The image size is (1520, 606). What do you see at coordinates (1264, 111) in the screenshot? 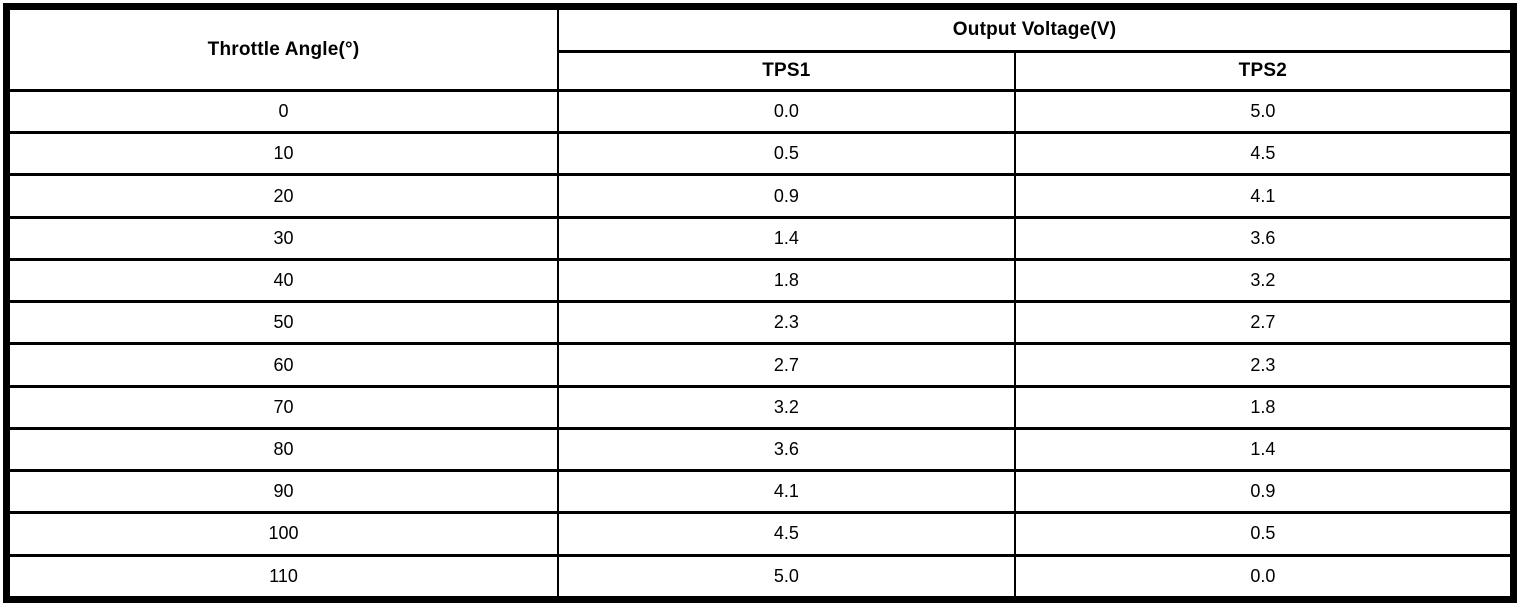
I see `tps2-cell: 5.0` at bounding box center [1264, 111].